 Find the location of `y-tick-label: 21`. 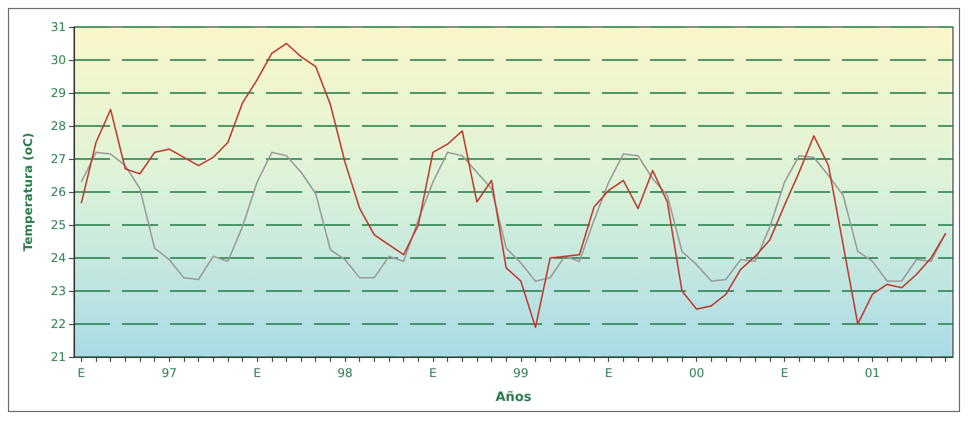

y-tick-label: 21 is located at coordinates (58, 357).